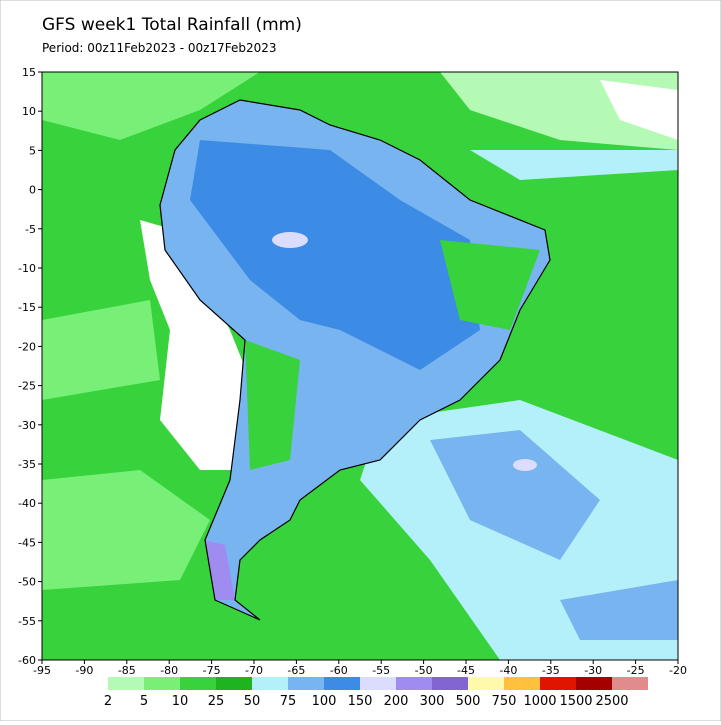 This screenshot has width=721, height=725. Describe the element at coordinates (636, 670) in the screenshot. I see `x-tick-label: -25` at that location.